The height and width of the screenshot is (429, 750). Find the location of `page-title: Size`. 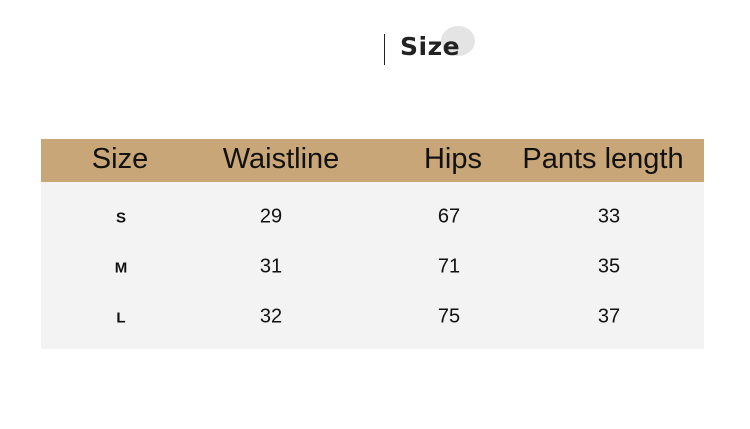

page-title: Size is located at coordinates (430, 46).